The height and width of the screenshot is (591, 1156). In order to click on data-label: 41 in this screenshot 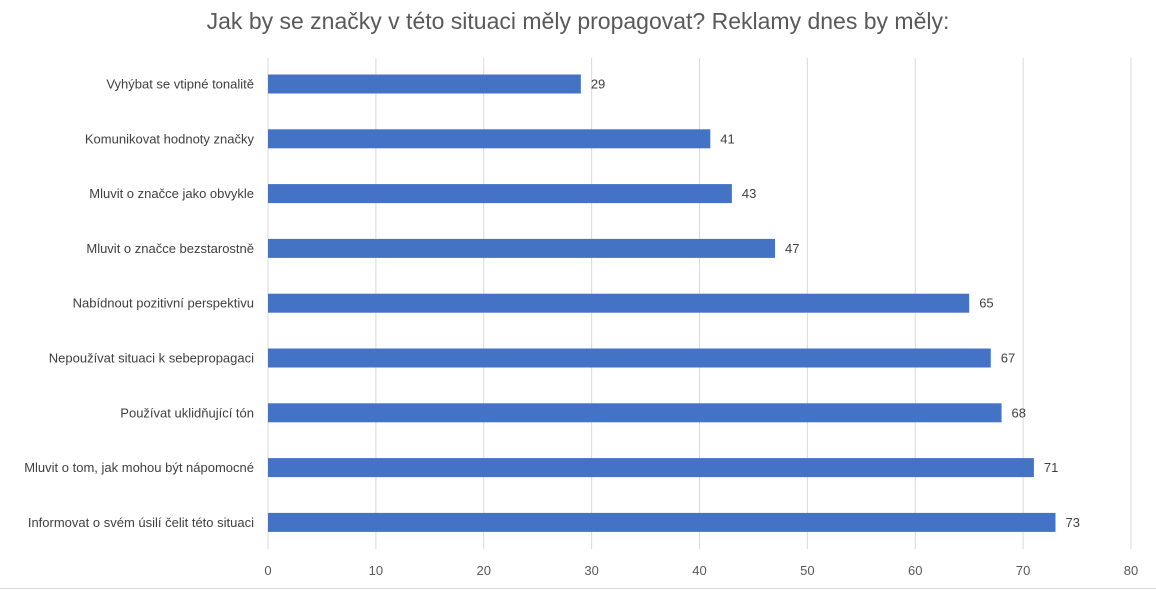, I will do `click(727, 138)`.